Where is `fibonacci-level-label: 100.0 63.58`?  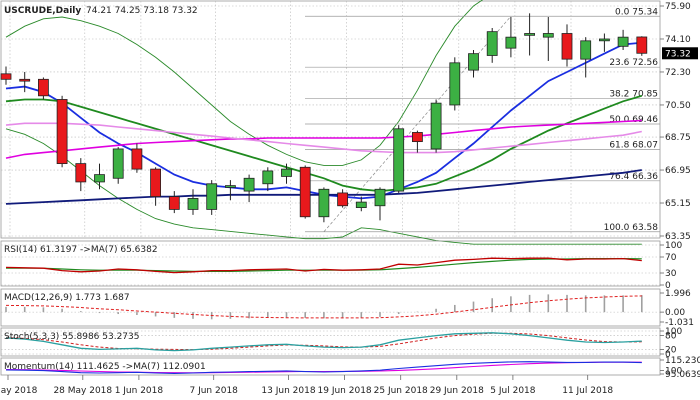
fibonacci-level-label: 100.0 63.58 is located at coordinates (631, 228).